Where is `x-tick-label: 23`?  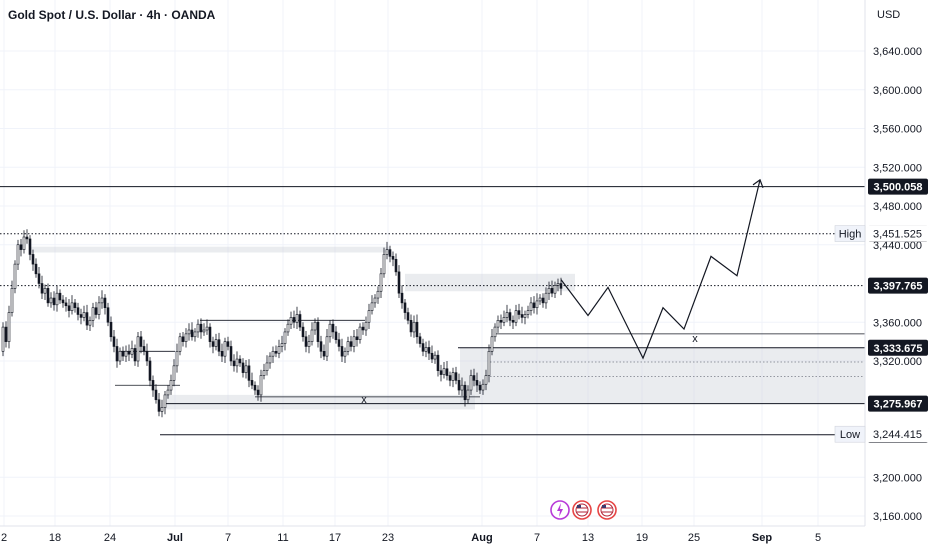
x-tick-label: 23 is located at coordinates (388, 538).